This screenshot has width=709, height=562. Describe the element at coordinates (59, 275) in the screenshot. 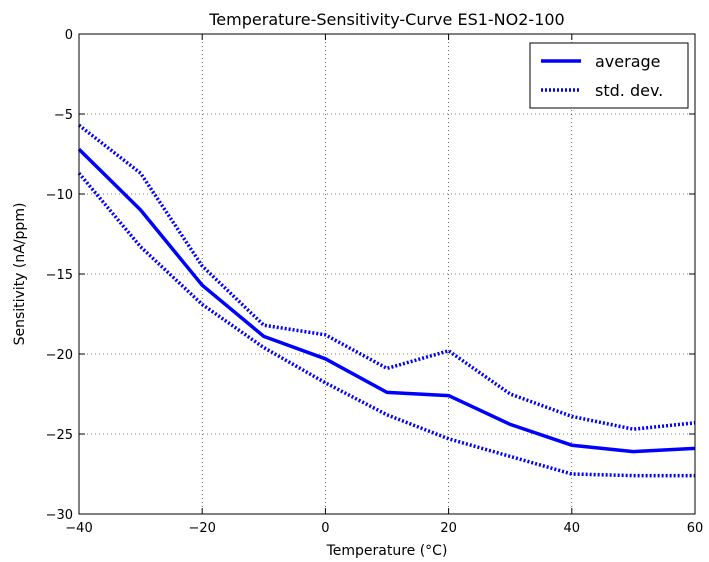

I see `y-tick-label: −15` at that location.